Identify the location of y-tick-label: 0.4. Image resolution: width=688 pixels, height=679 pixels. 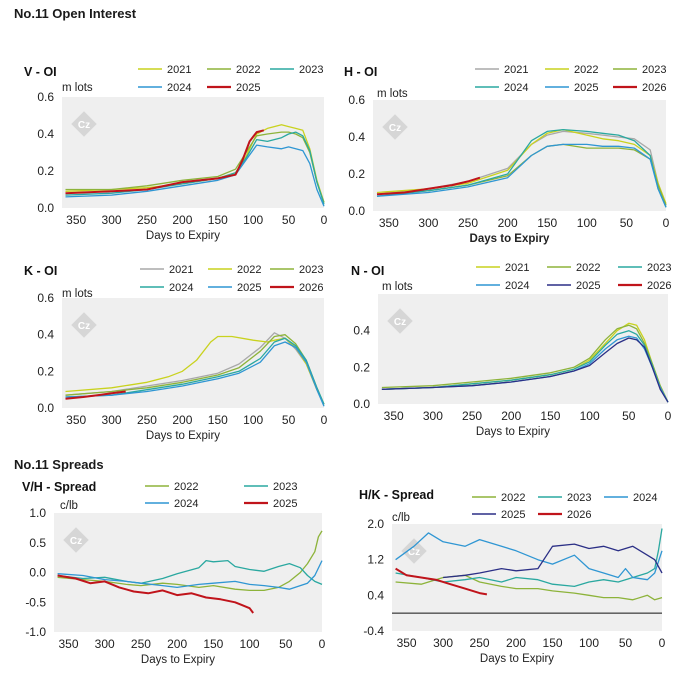
(45, 335).